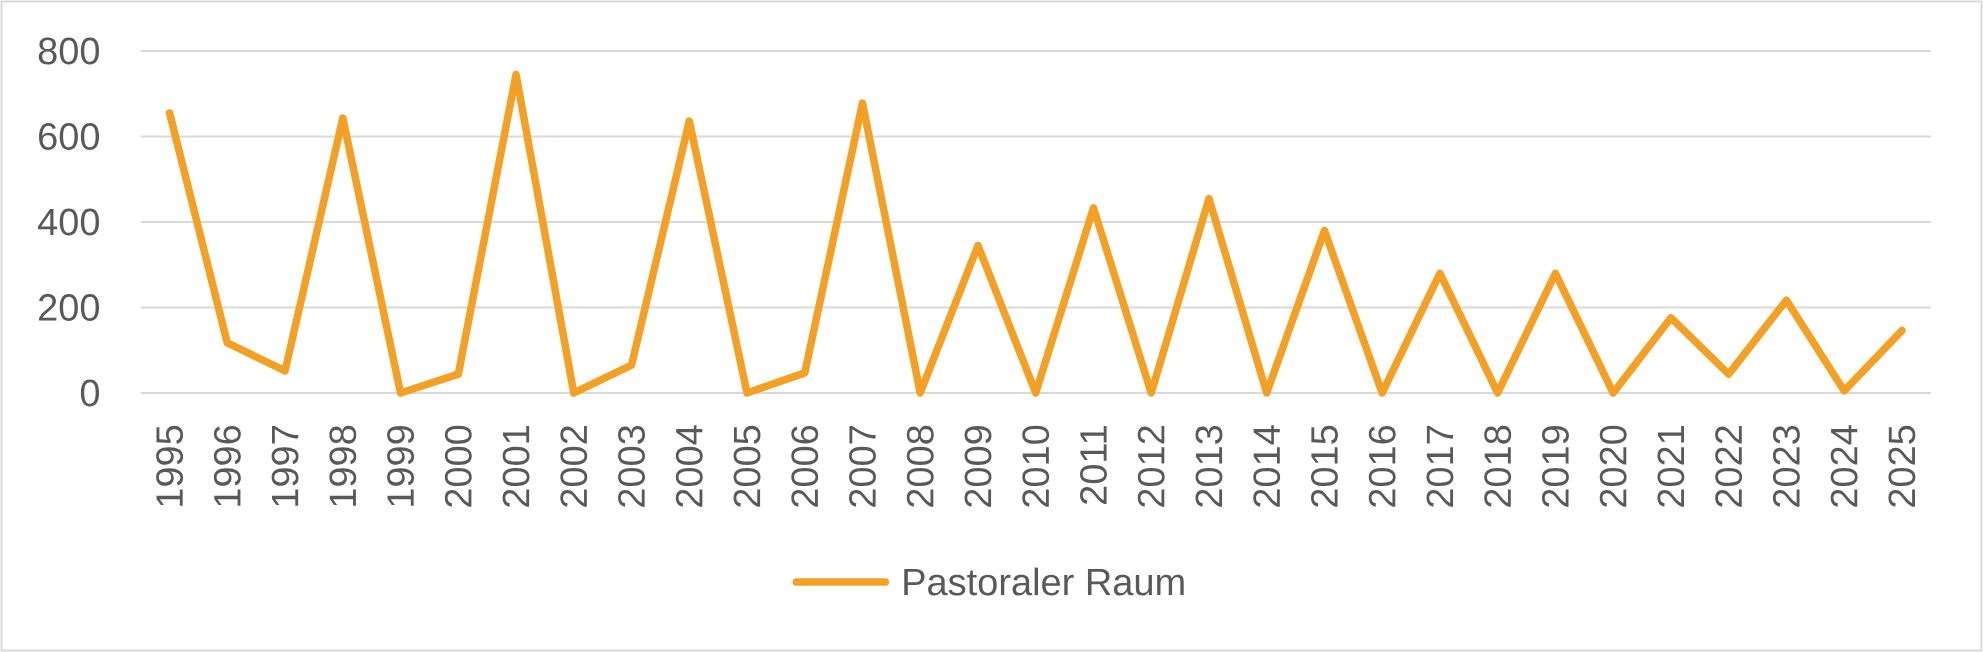 The image size is (1983, 652). Describe the element at coordinates (1844, 466) in the screenshot. I see `x-tick-label: 2024` at that location.